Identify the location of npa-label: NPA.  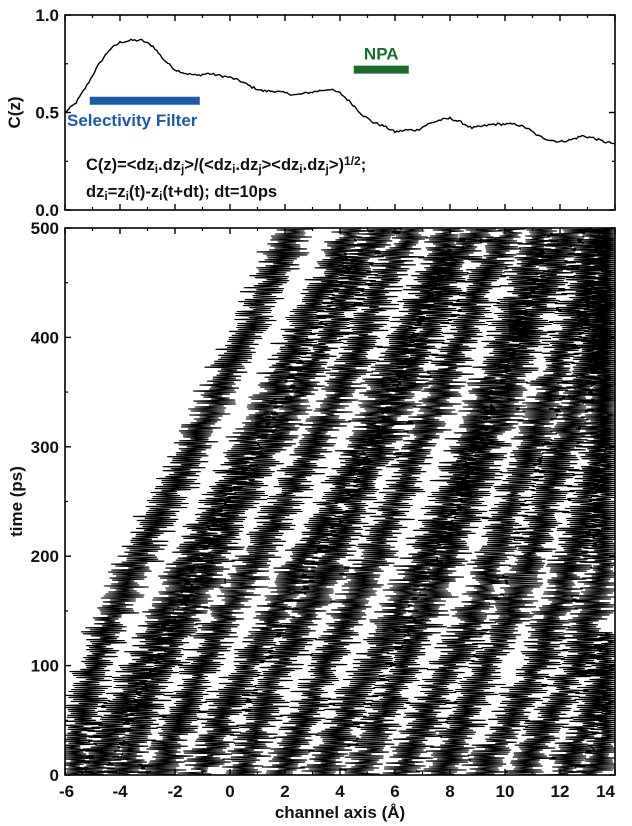
(381, 54).